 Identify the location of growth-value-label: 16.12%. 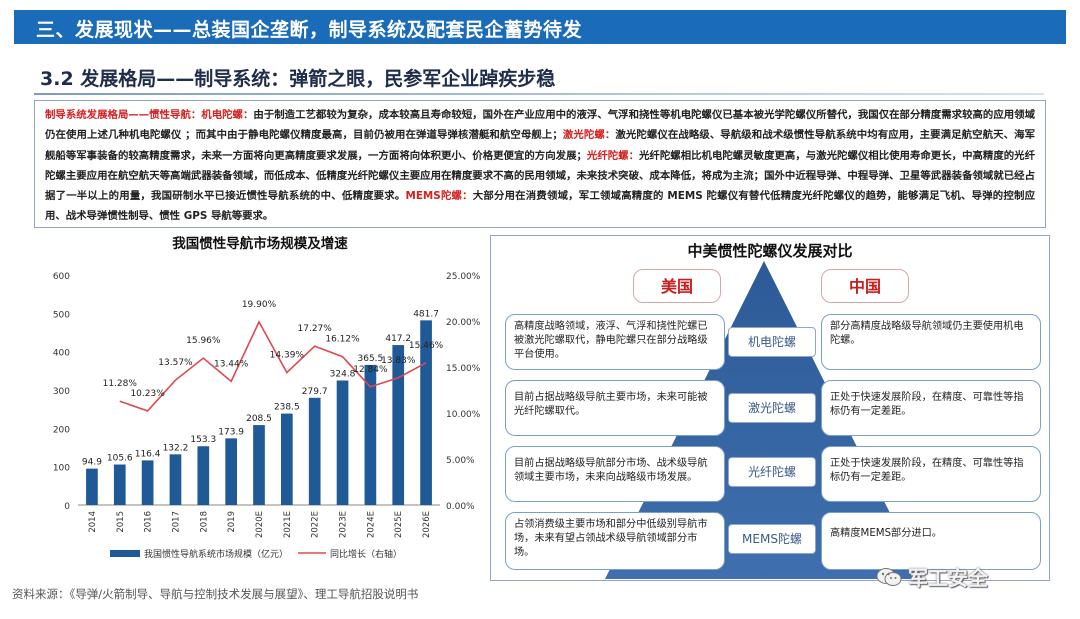
(342, 340).